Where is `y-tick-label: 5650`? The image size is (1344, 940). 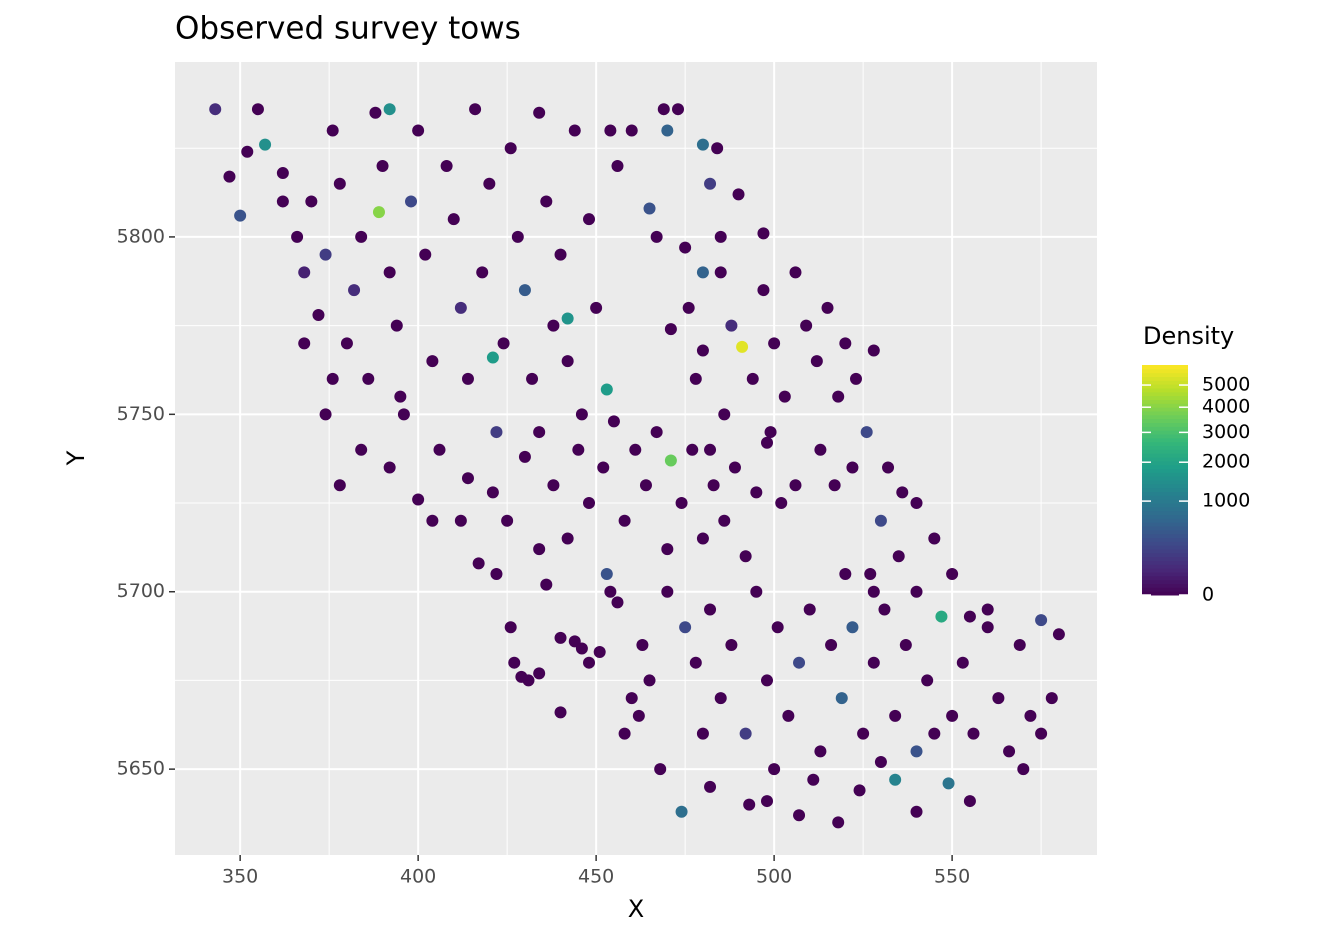
y-tick-label: 5650 is located at coordinates (141, 769).